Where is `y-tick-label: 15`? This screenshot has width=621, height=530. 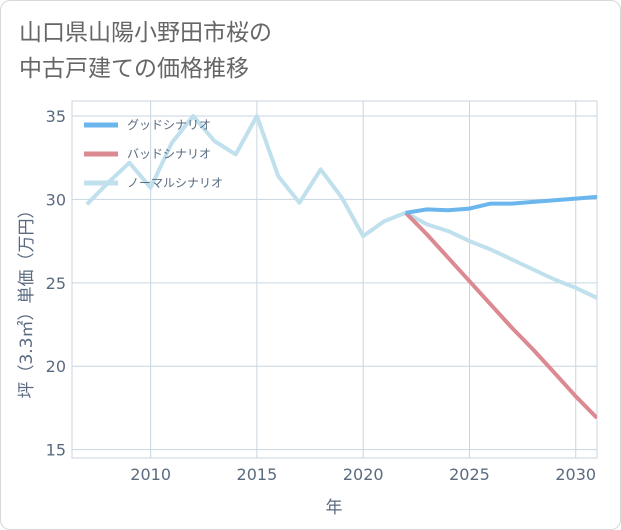 y-tick-label: 15 is located at coordinates (56, 450).